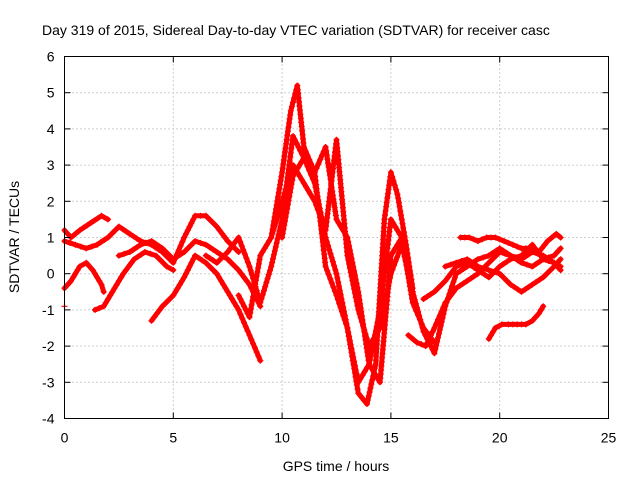  I want to click on series-sat-n, so click(510, 242).